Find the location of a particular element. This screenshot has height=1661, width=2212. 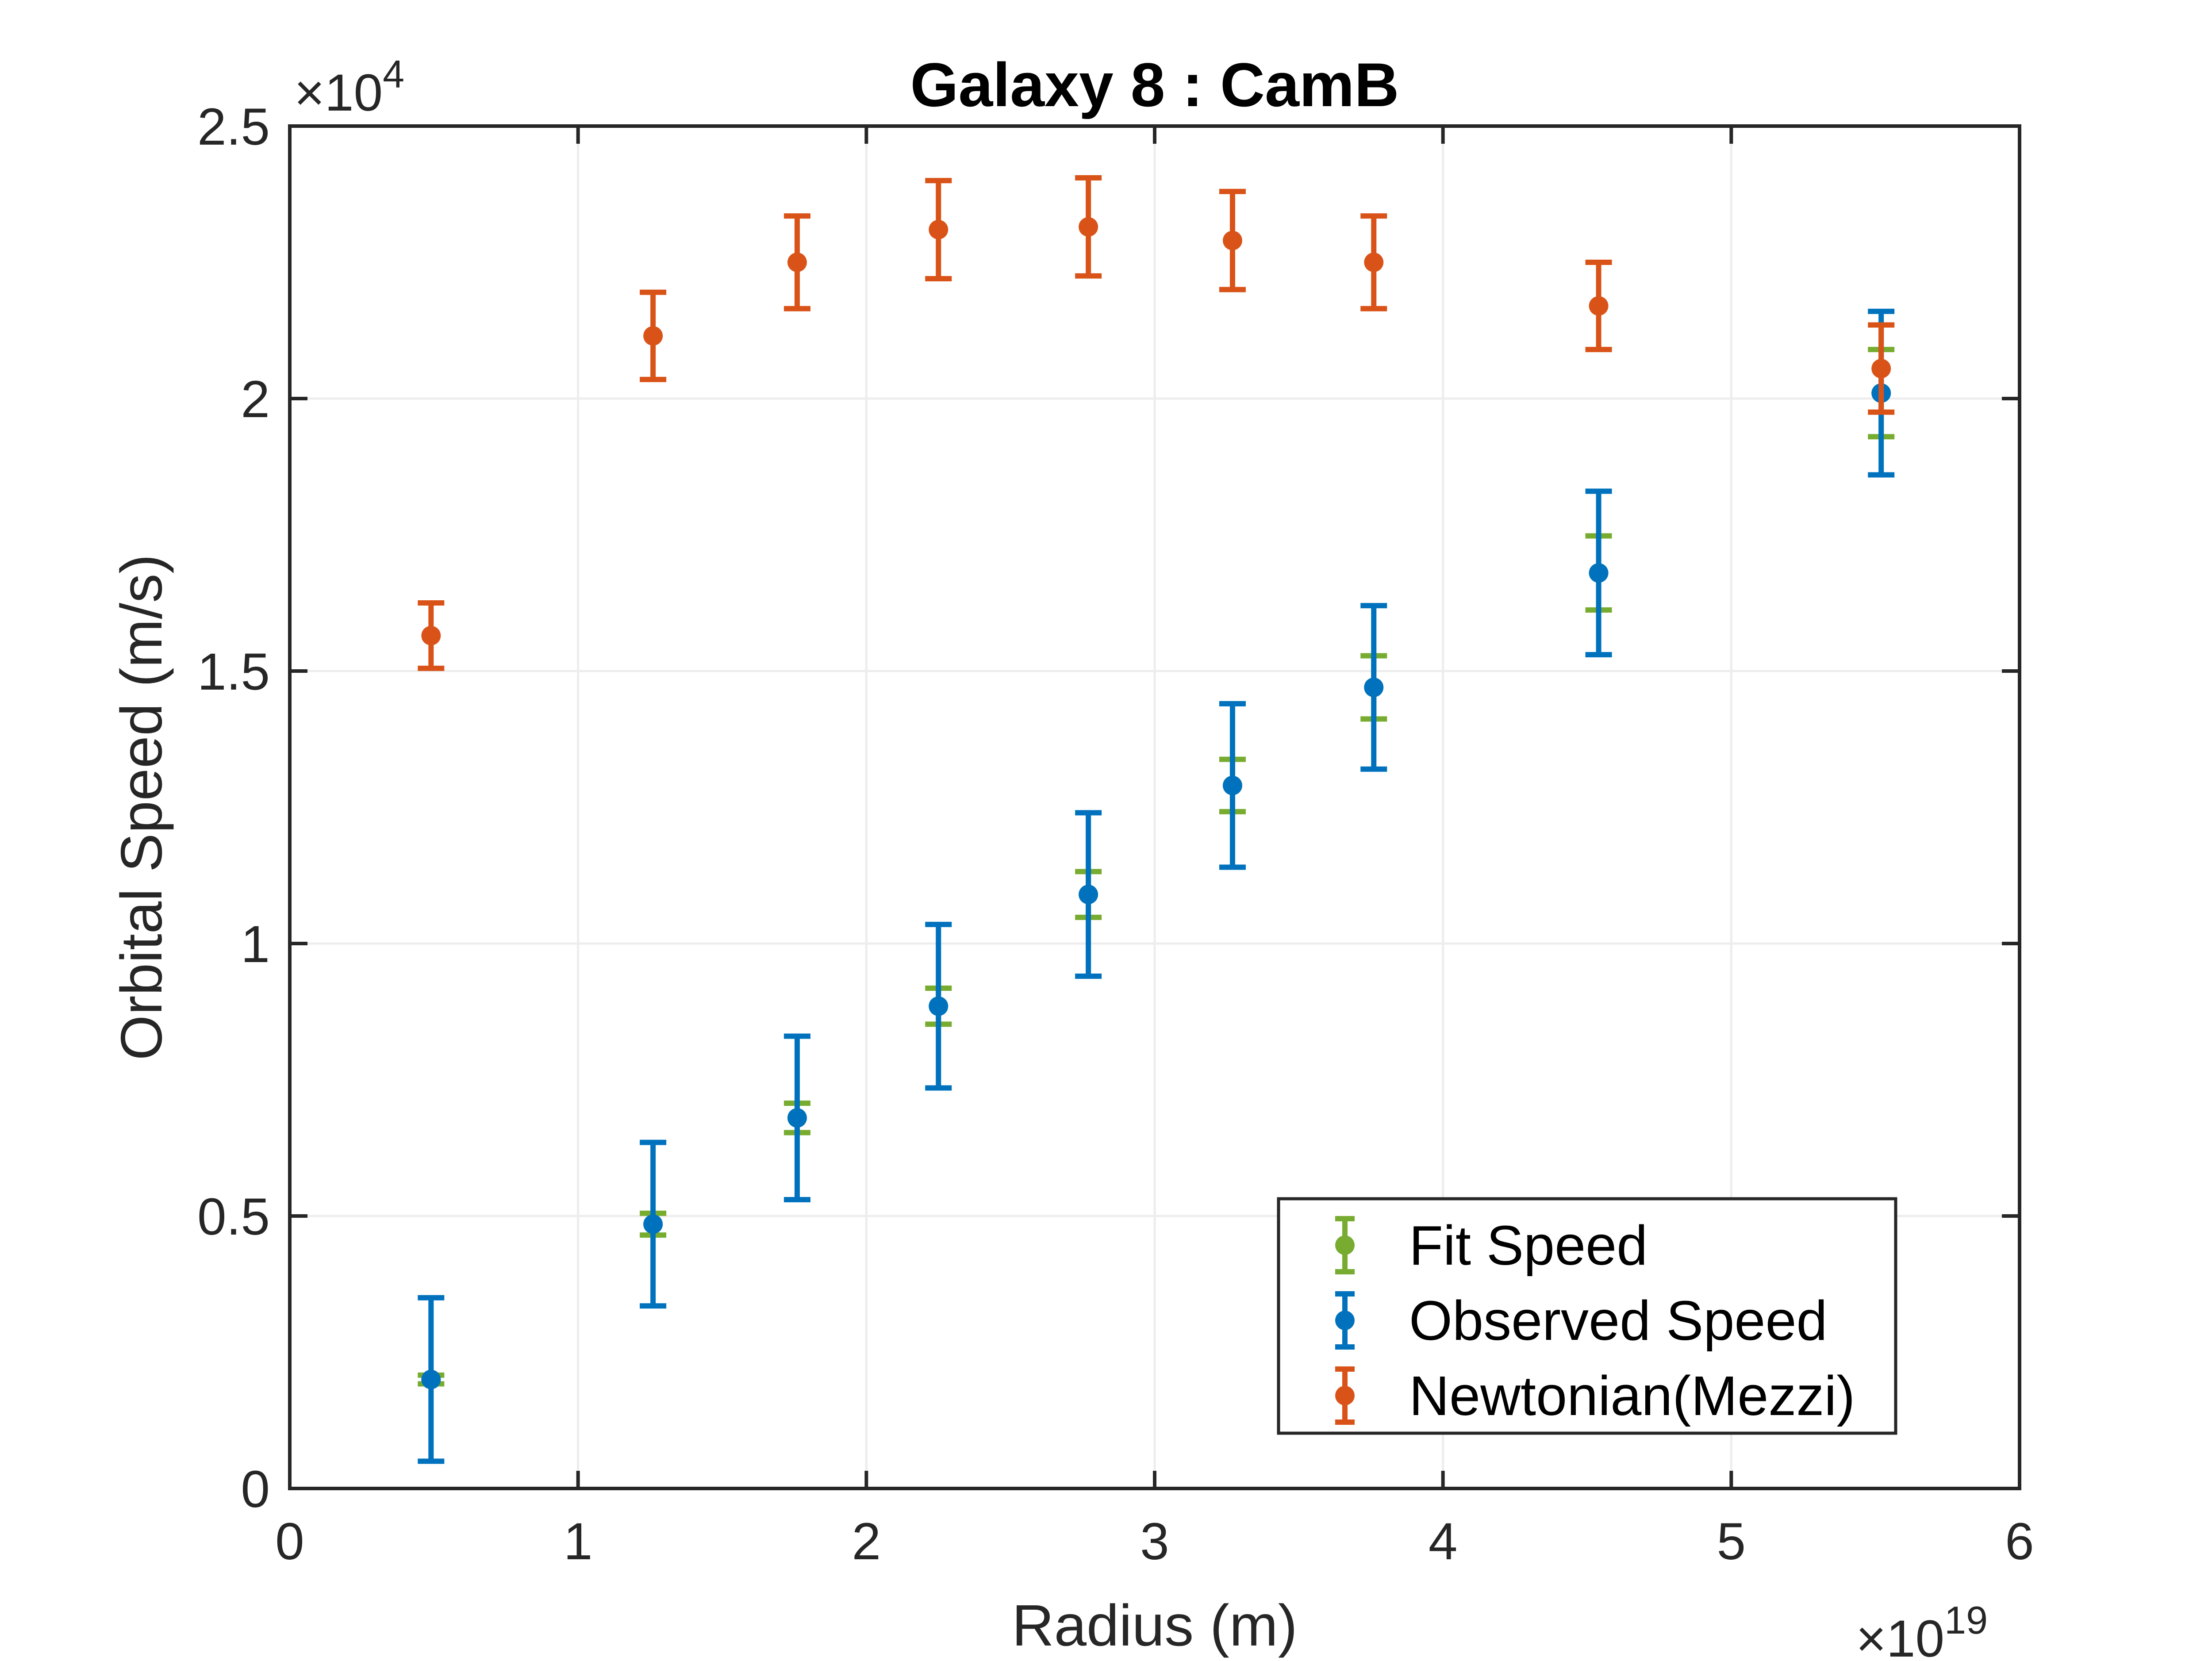

y-tick-label: 1 is located at coordinates (256, 944).